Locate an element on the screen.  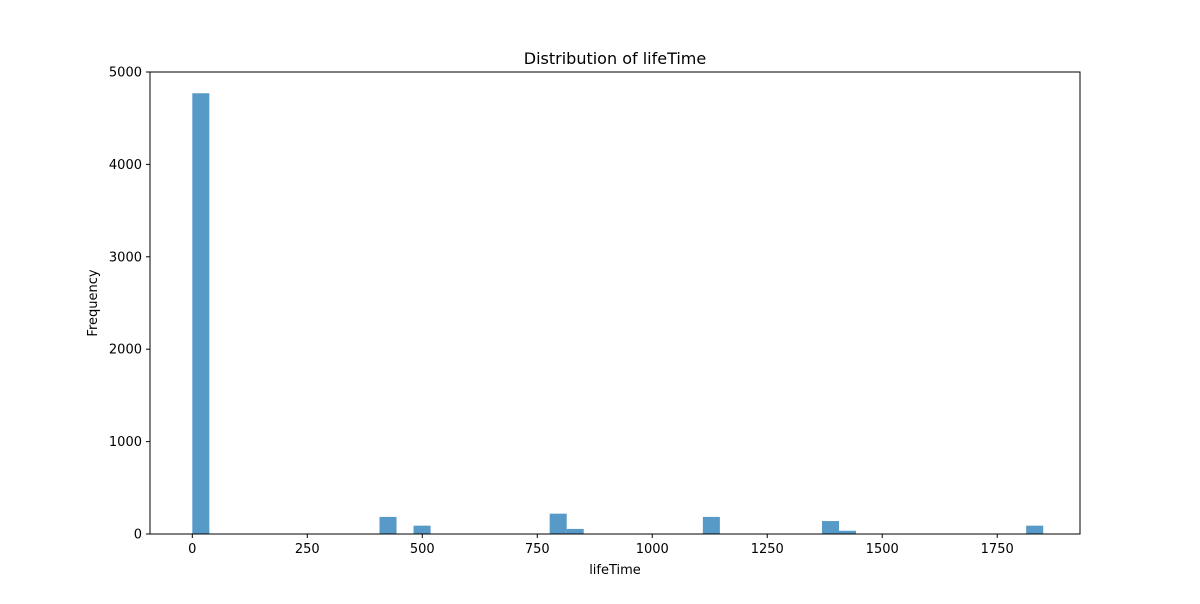
y-tick-label-3: 3000 is located at coordinates (125, 257).